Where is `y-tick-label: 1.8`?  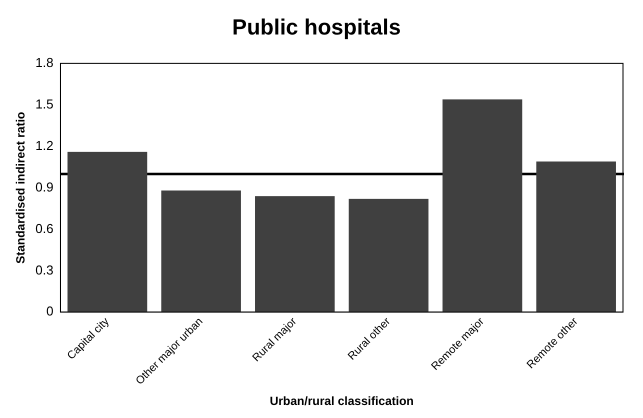
y-tick-label: 1.8 is located at coordinates (44, 62).